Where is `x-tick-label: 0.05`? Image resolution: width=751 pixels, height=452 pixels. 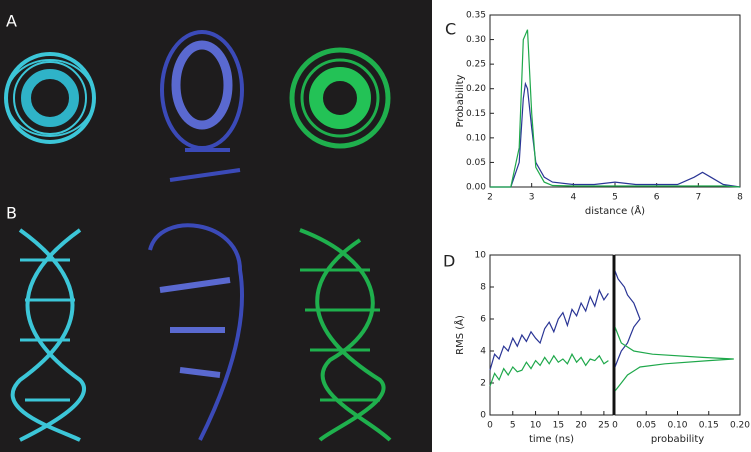 x-tick-label: 0.05 is located at coordinates (646, 426).